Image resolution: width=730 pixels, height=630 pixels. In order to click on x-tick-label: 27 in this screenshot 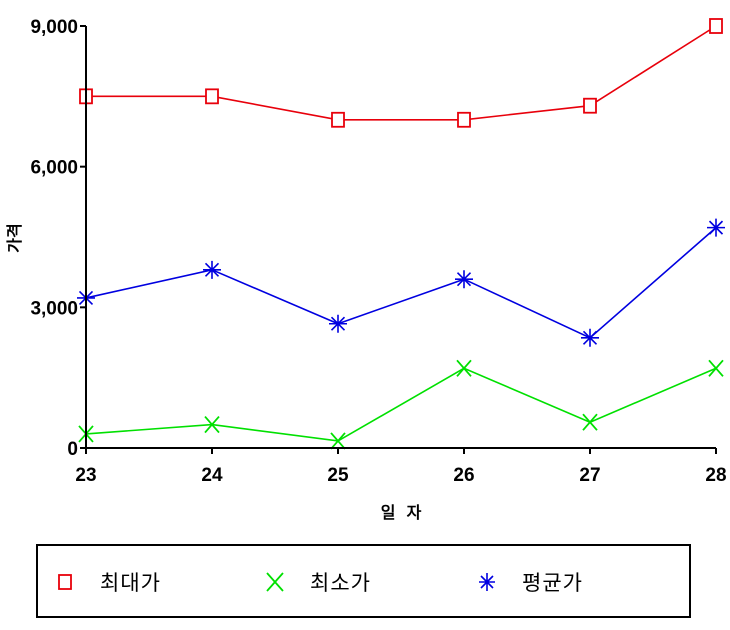, I will do `click(589, 475)`.